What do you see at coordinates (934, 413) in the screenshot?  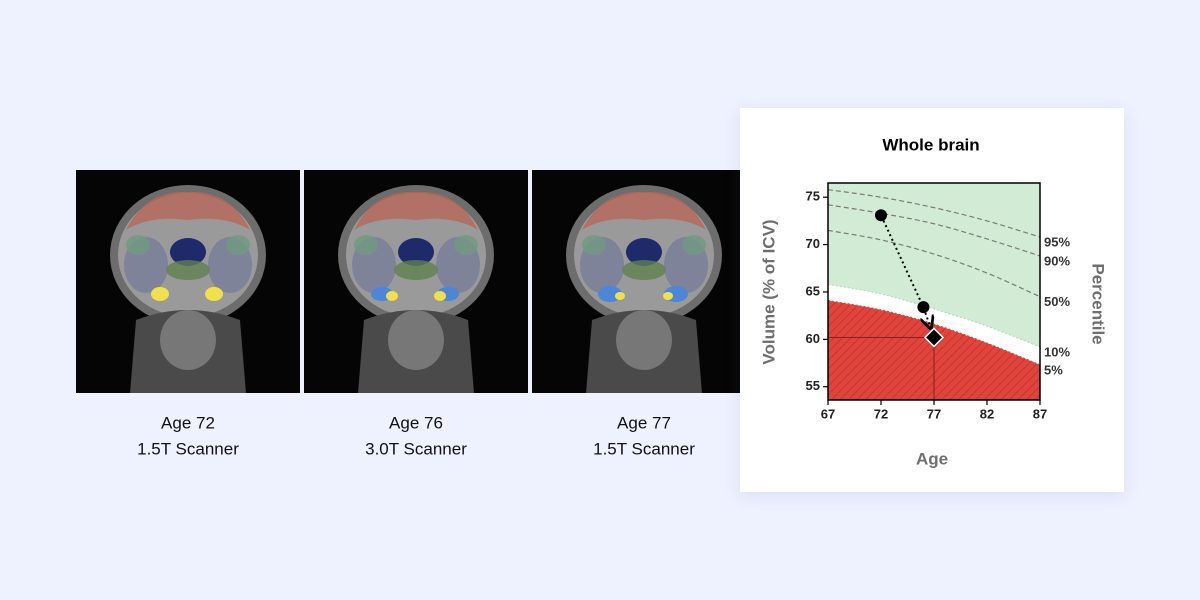 I see `x-tick-label: 77` at bounding box center [934, 413].